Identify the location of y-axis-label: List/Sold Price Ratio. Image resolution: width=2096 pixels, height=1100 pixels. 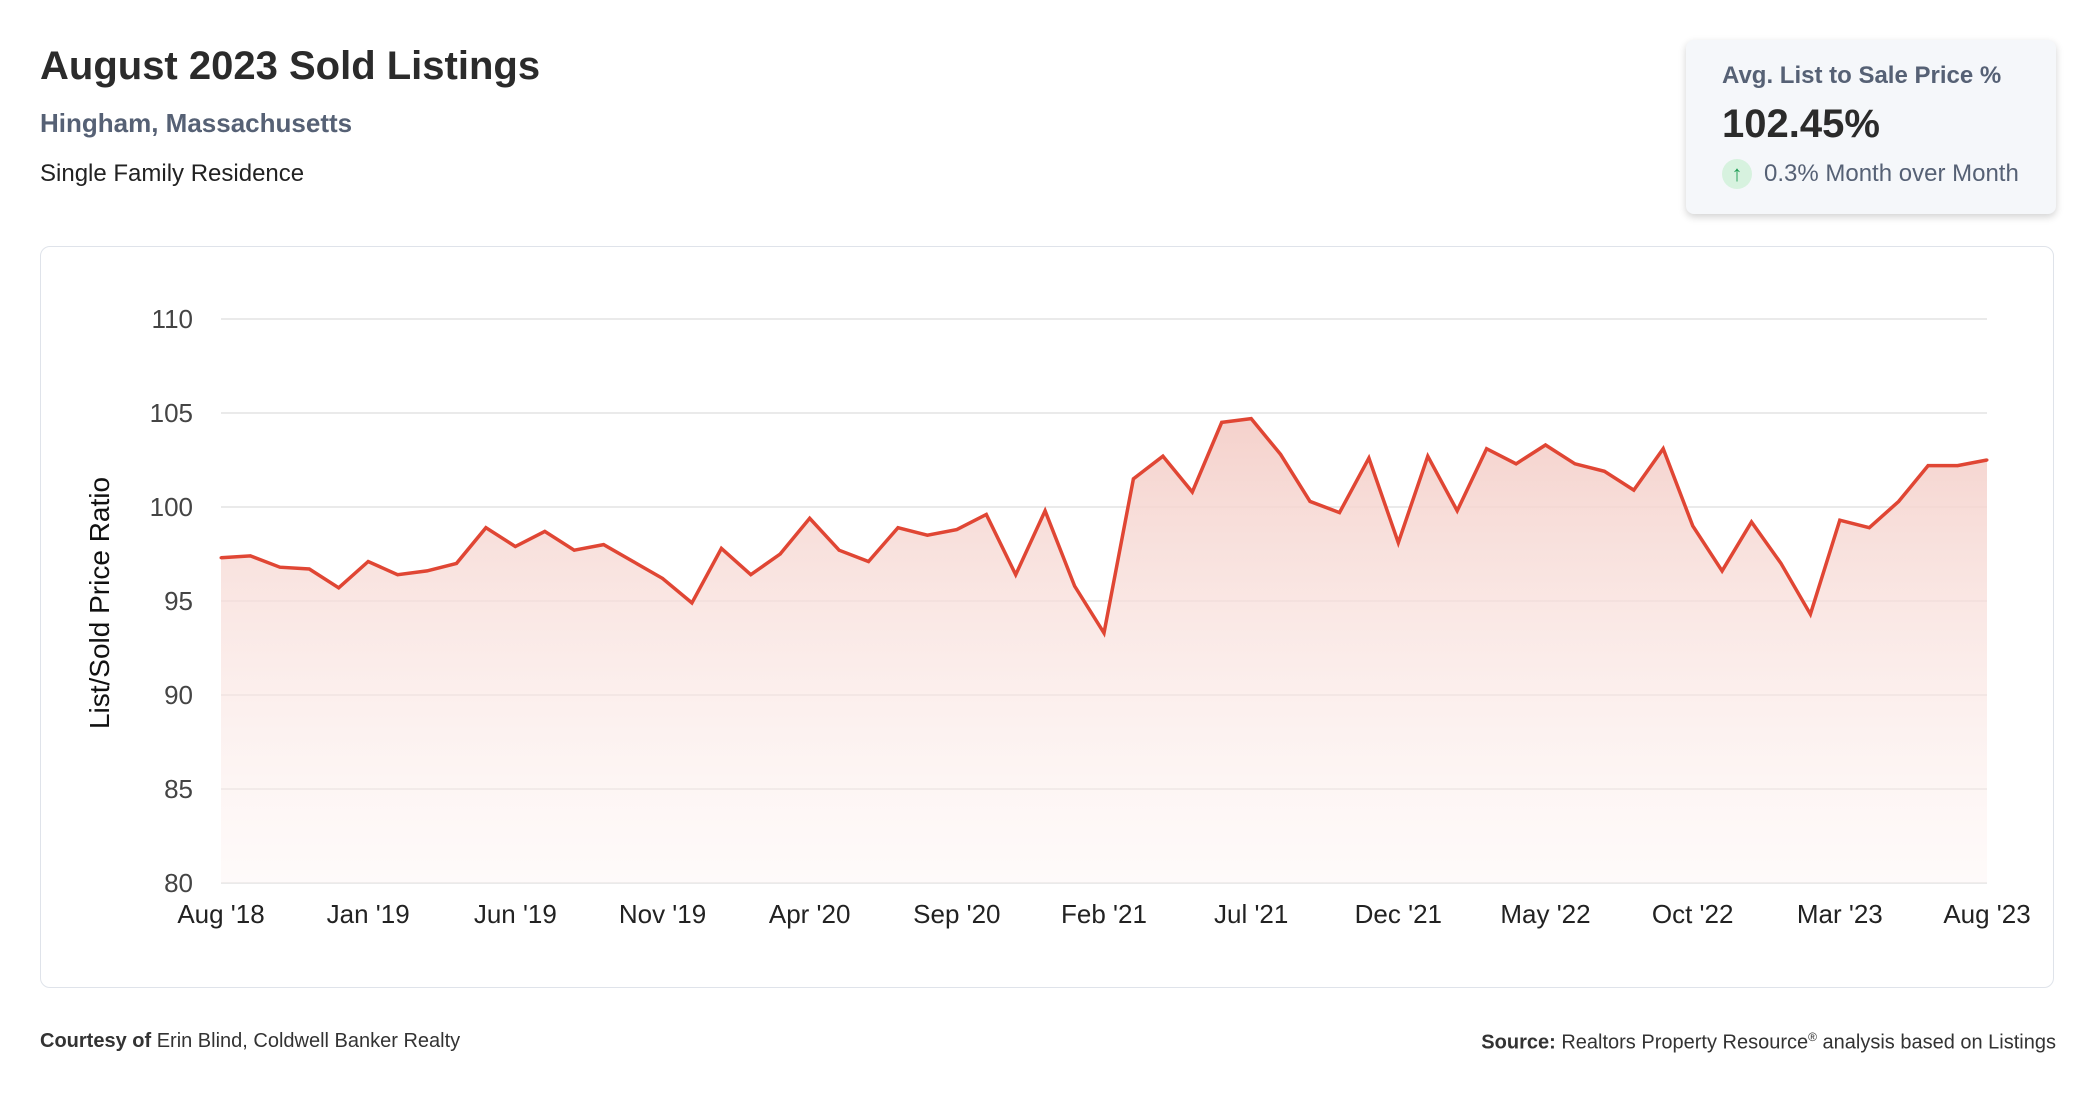
(99, 603).